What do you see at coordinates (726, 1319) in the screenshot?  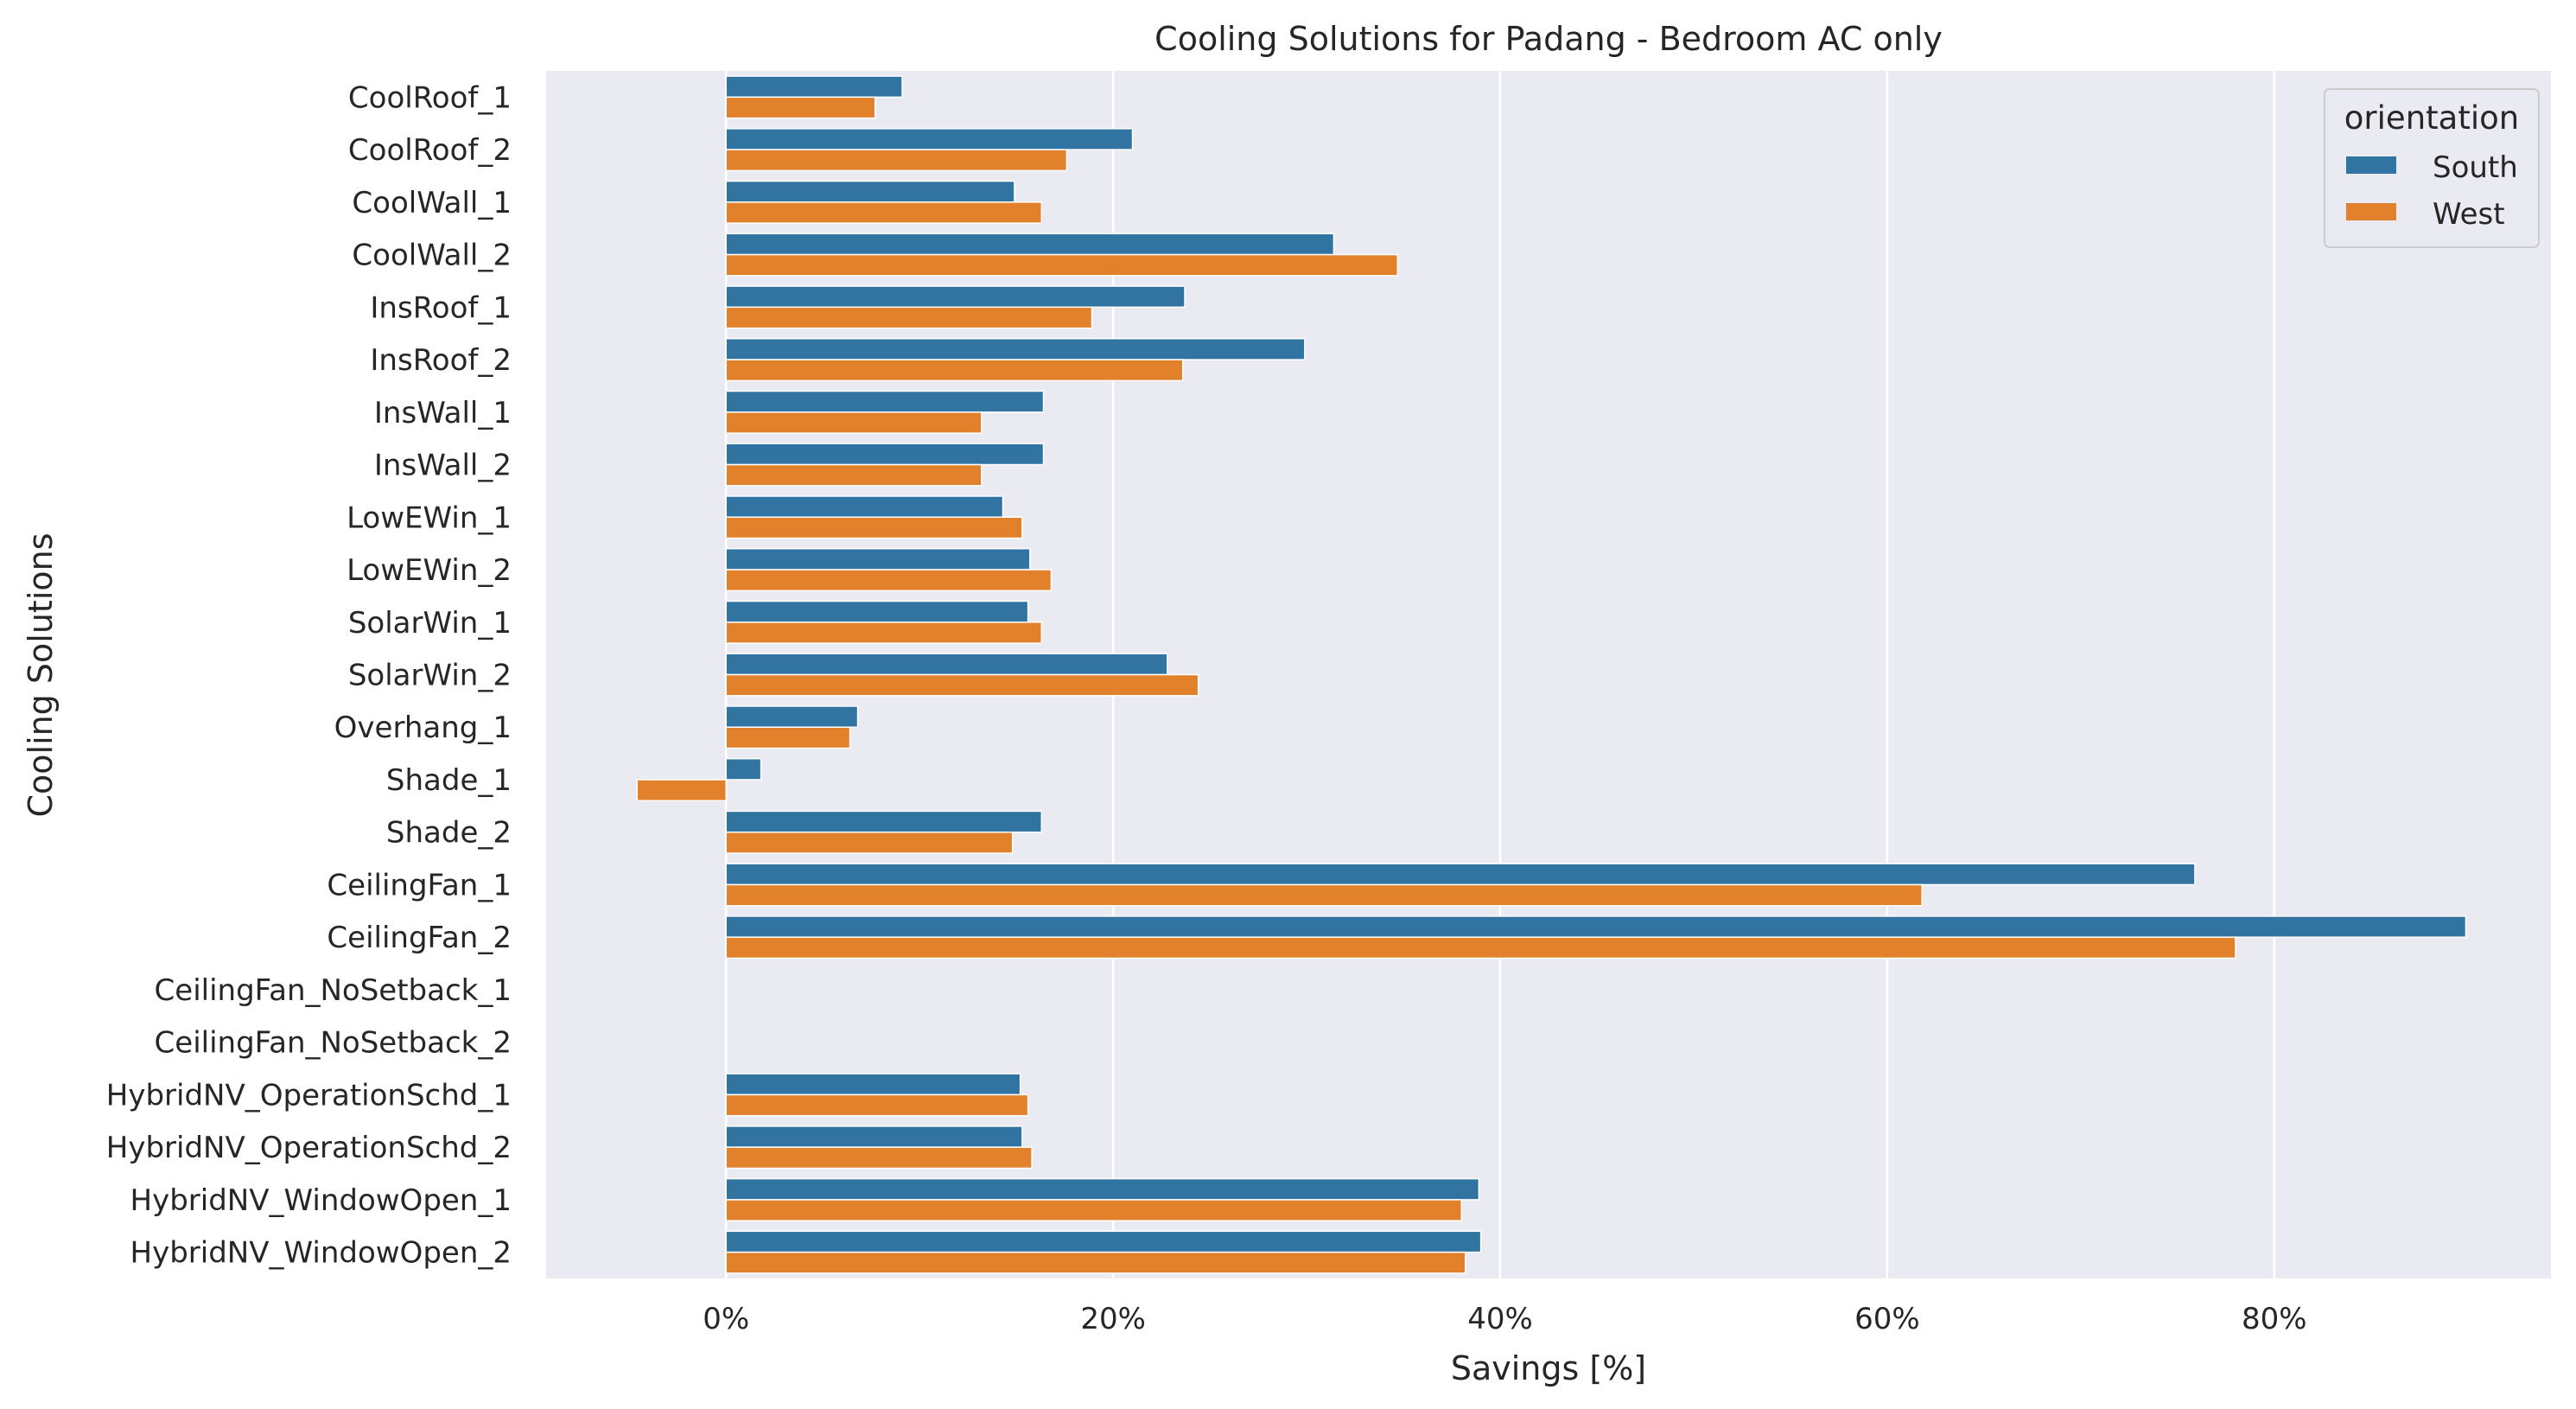 I see `x-tick-label: 0%` at bounding box center [726, 1319].